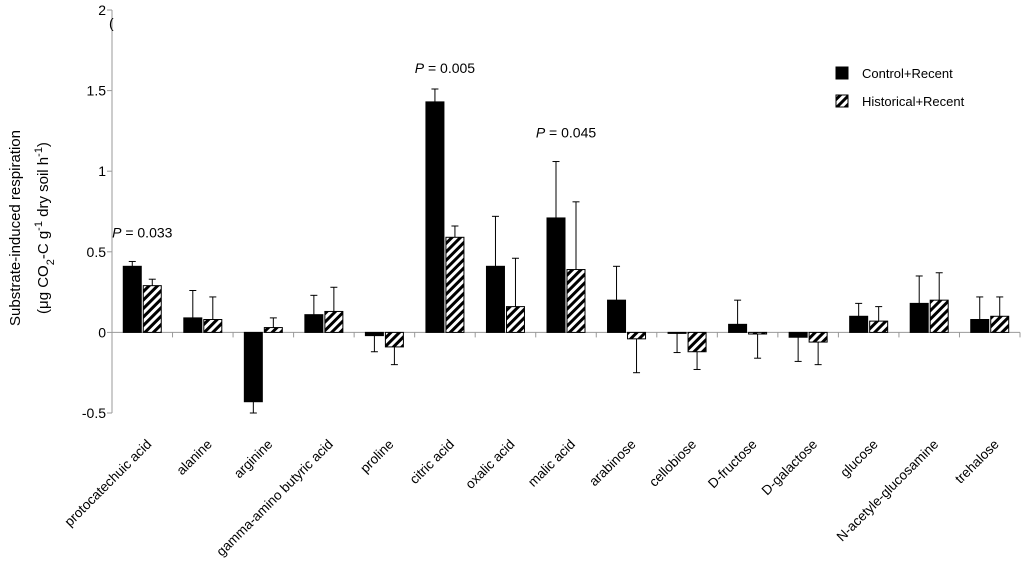 This screenshot has height=585, width=1023. I want to click on legend-swatch-historical-recent, so click(842, 101).